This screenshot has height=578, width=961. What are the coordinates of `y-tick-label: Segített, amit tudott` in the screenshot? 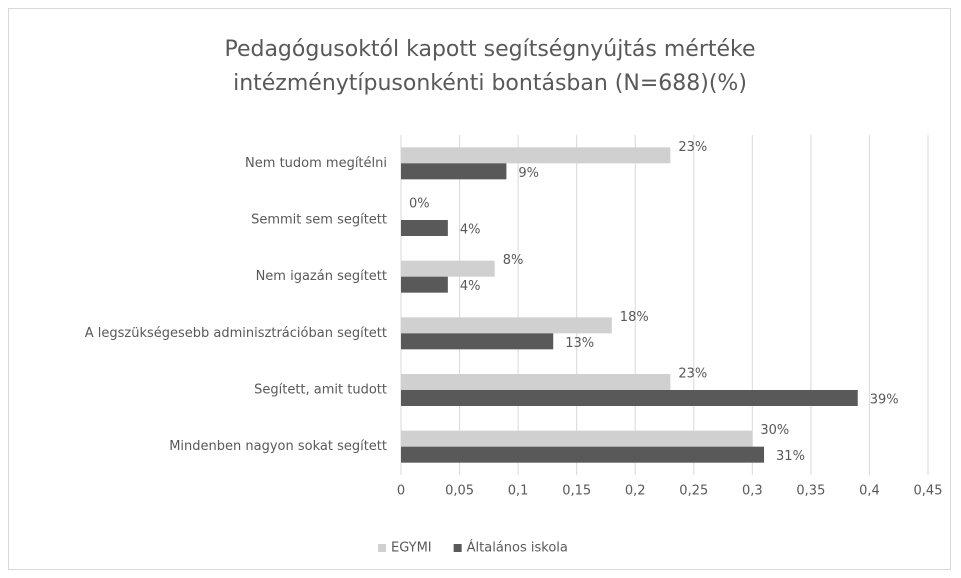 It's located at (320, 390).